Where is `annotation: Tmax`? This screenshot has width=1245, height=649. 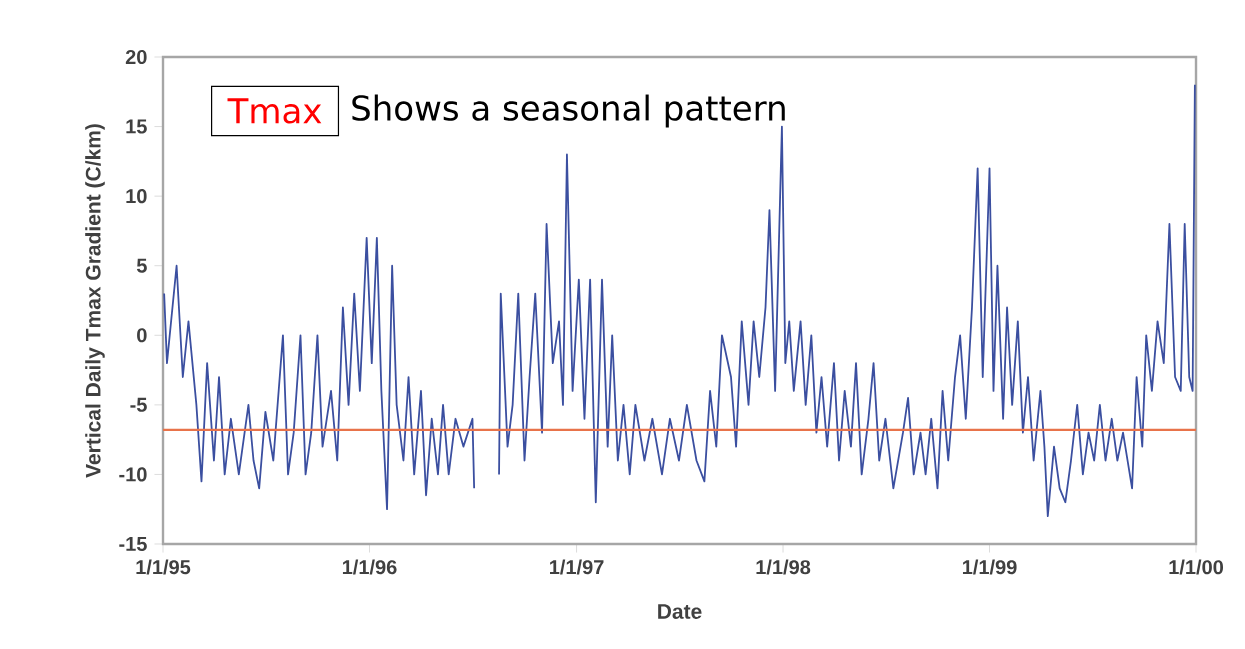
annotation: Tmax is located at coordinates (274, 111).